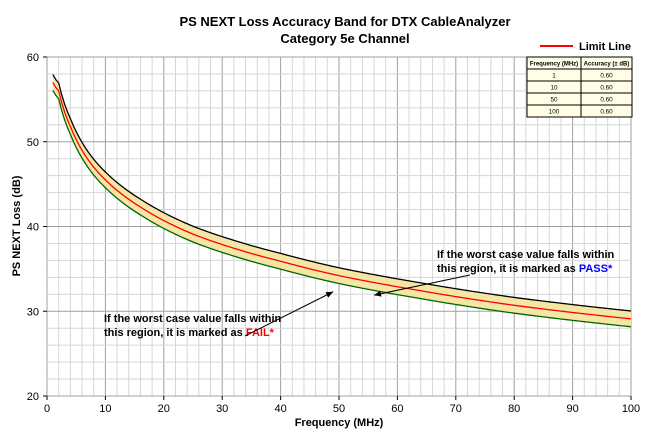  What do you see at coordinates (164, 409) in the screenshot?
I see `x-tick-label: 20` at bounding box center [164, 409].